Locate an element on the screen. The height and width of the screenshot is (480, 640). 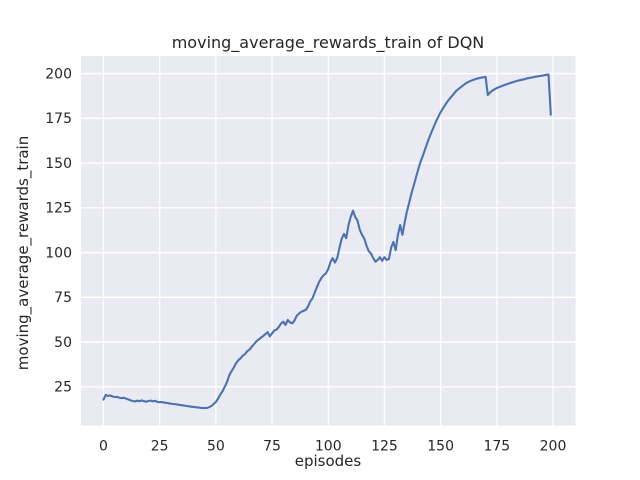
y-tick-label: 50 is located at coordinates (63, 343).